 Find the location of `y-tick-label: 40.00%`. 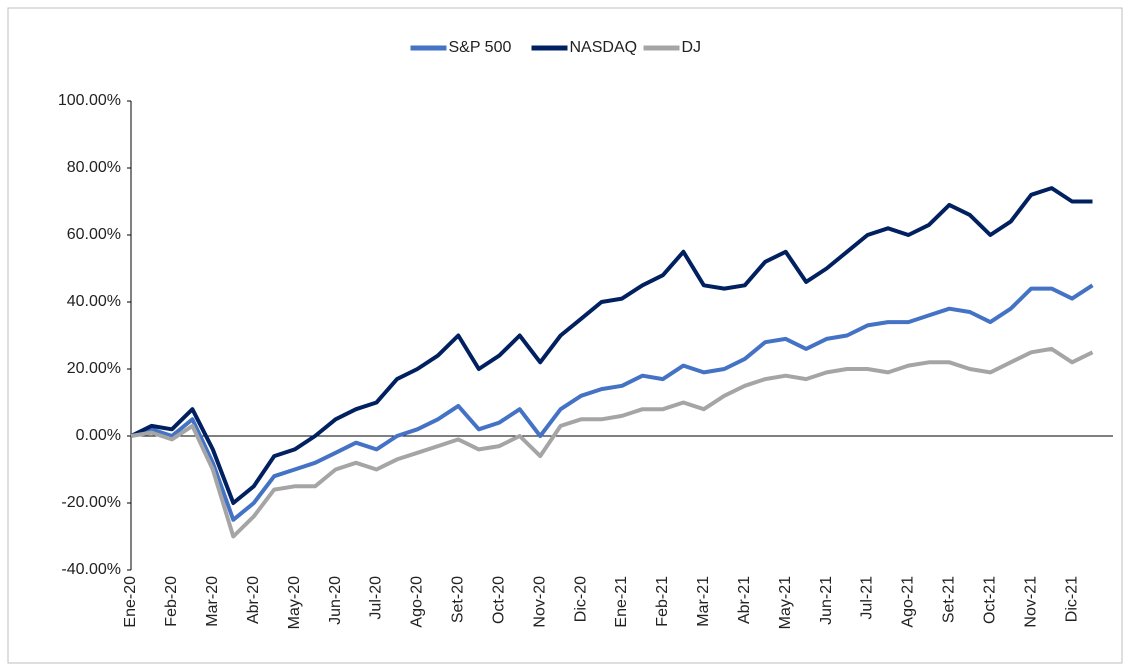

y-tick-label: 40.00% is located at coordinates (94, 301).